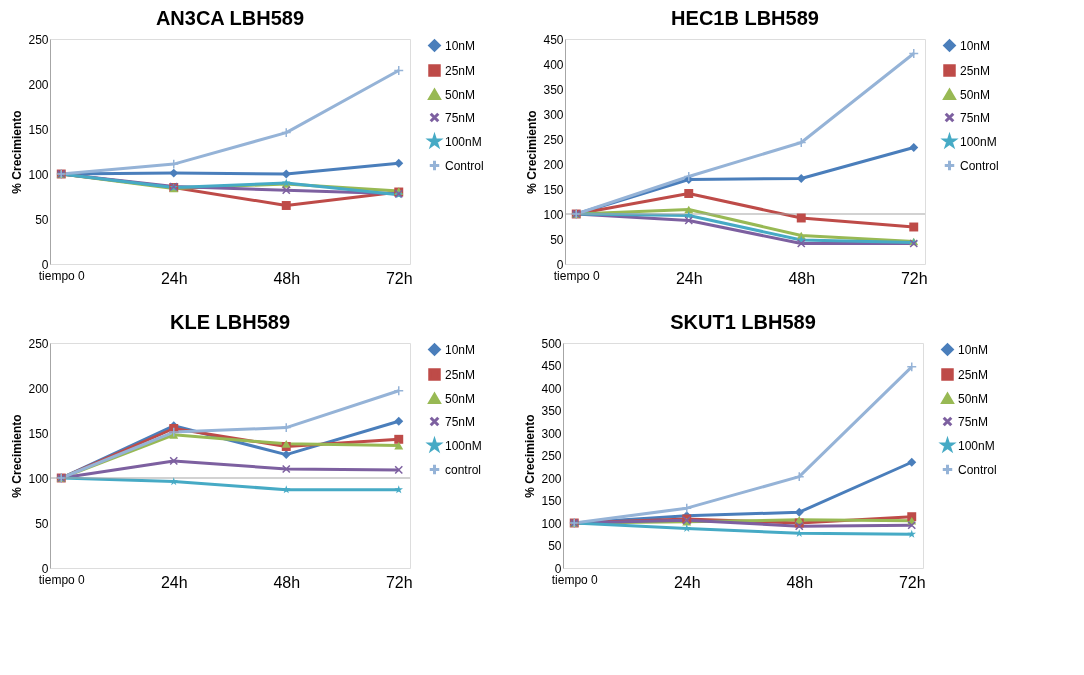  What do you see at coordinates (230, 322) in the screenshot?
I see `chart-title: KLE LBH589` at bounding box center [230, 322].